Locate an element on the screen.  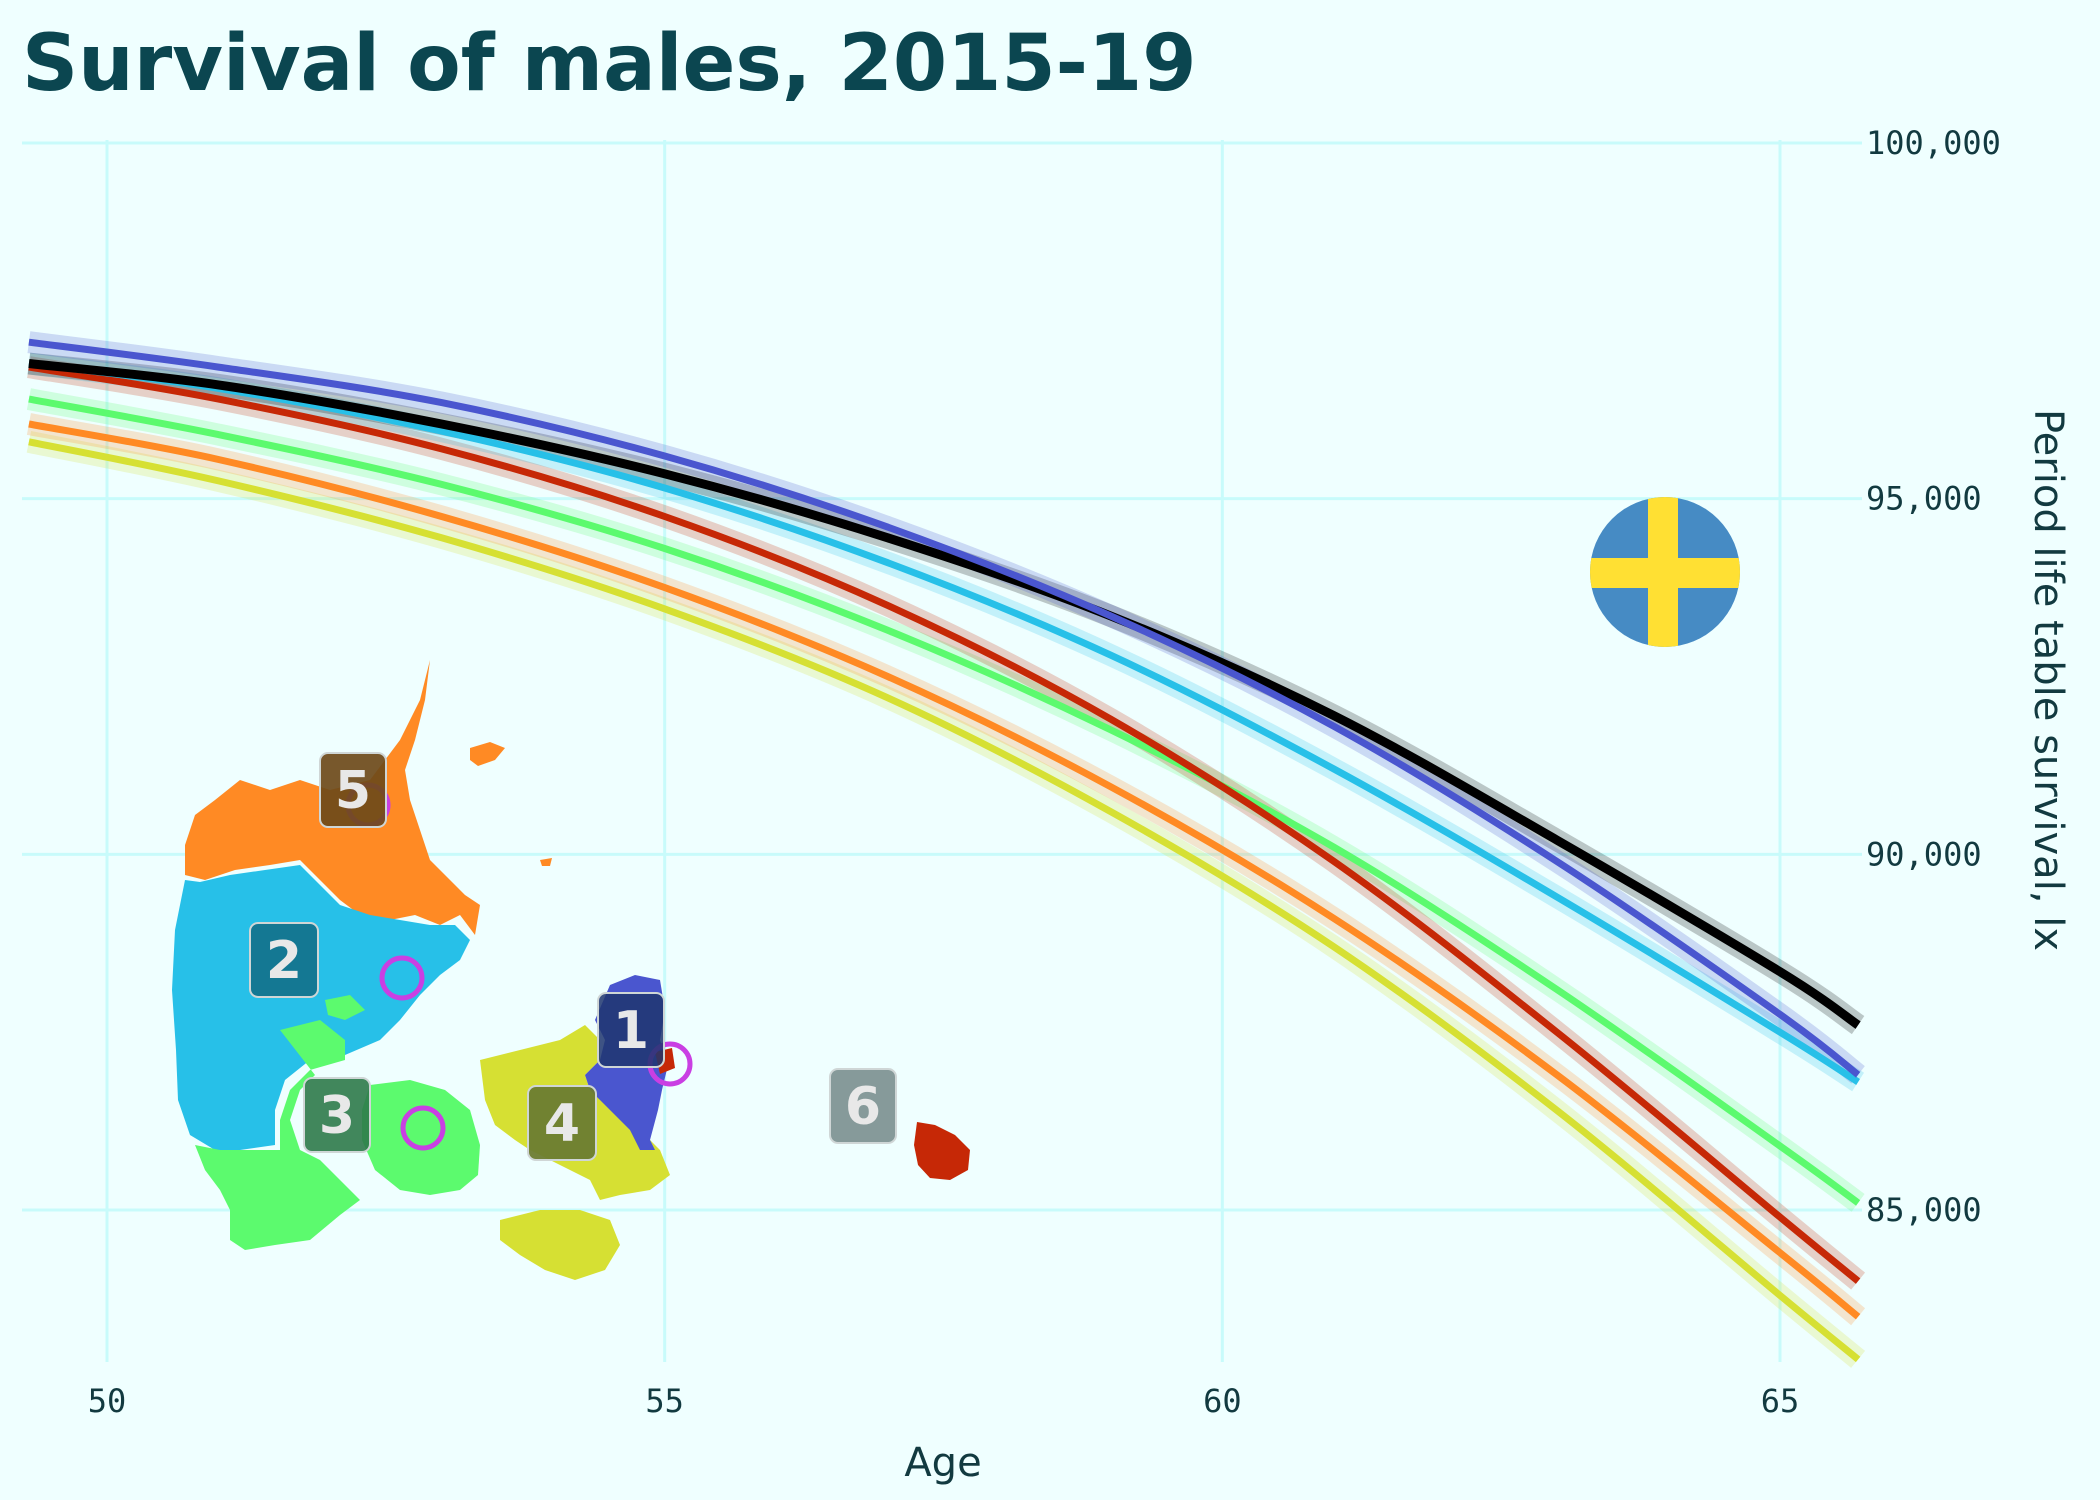
y-tick-label-0: 85,000 is located at coordinates (1924, 1210).